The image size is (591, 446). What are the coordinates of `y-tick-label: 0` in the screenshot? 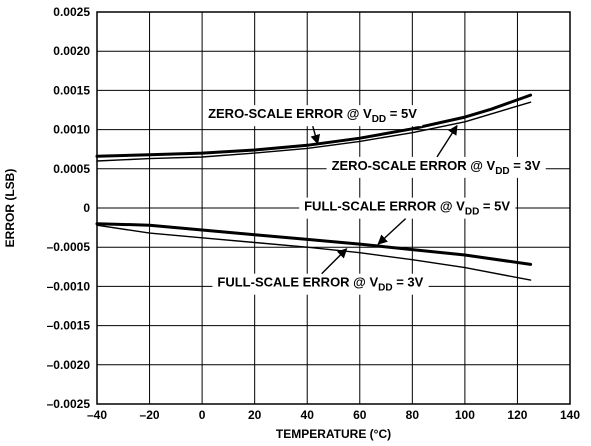 It's located at (86, 208).